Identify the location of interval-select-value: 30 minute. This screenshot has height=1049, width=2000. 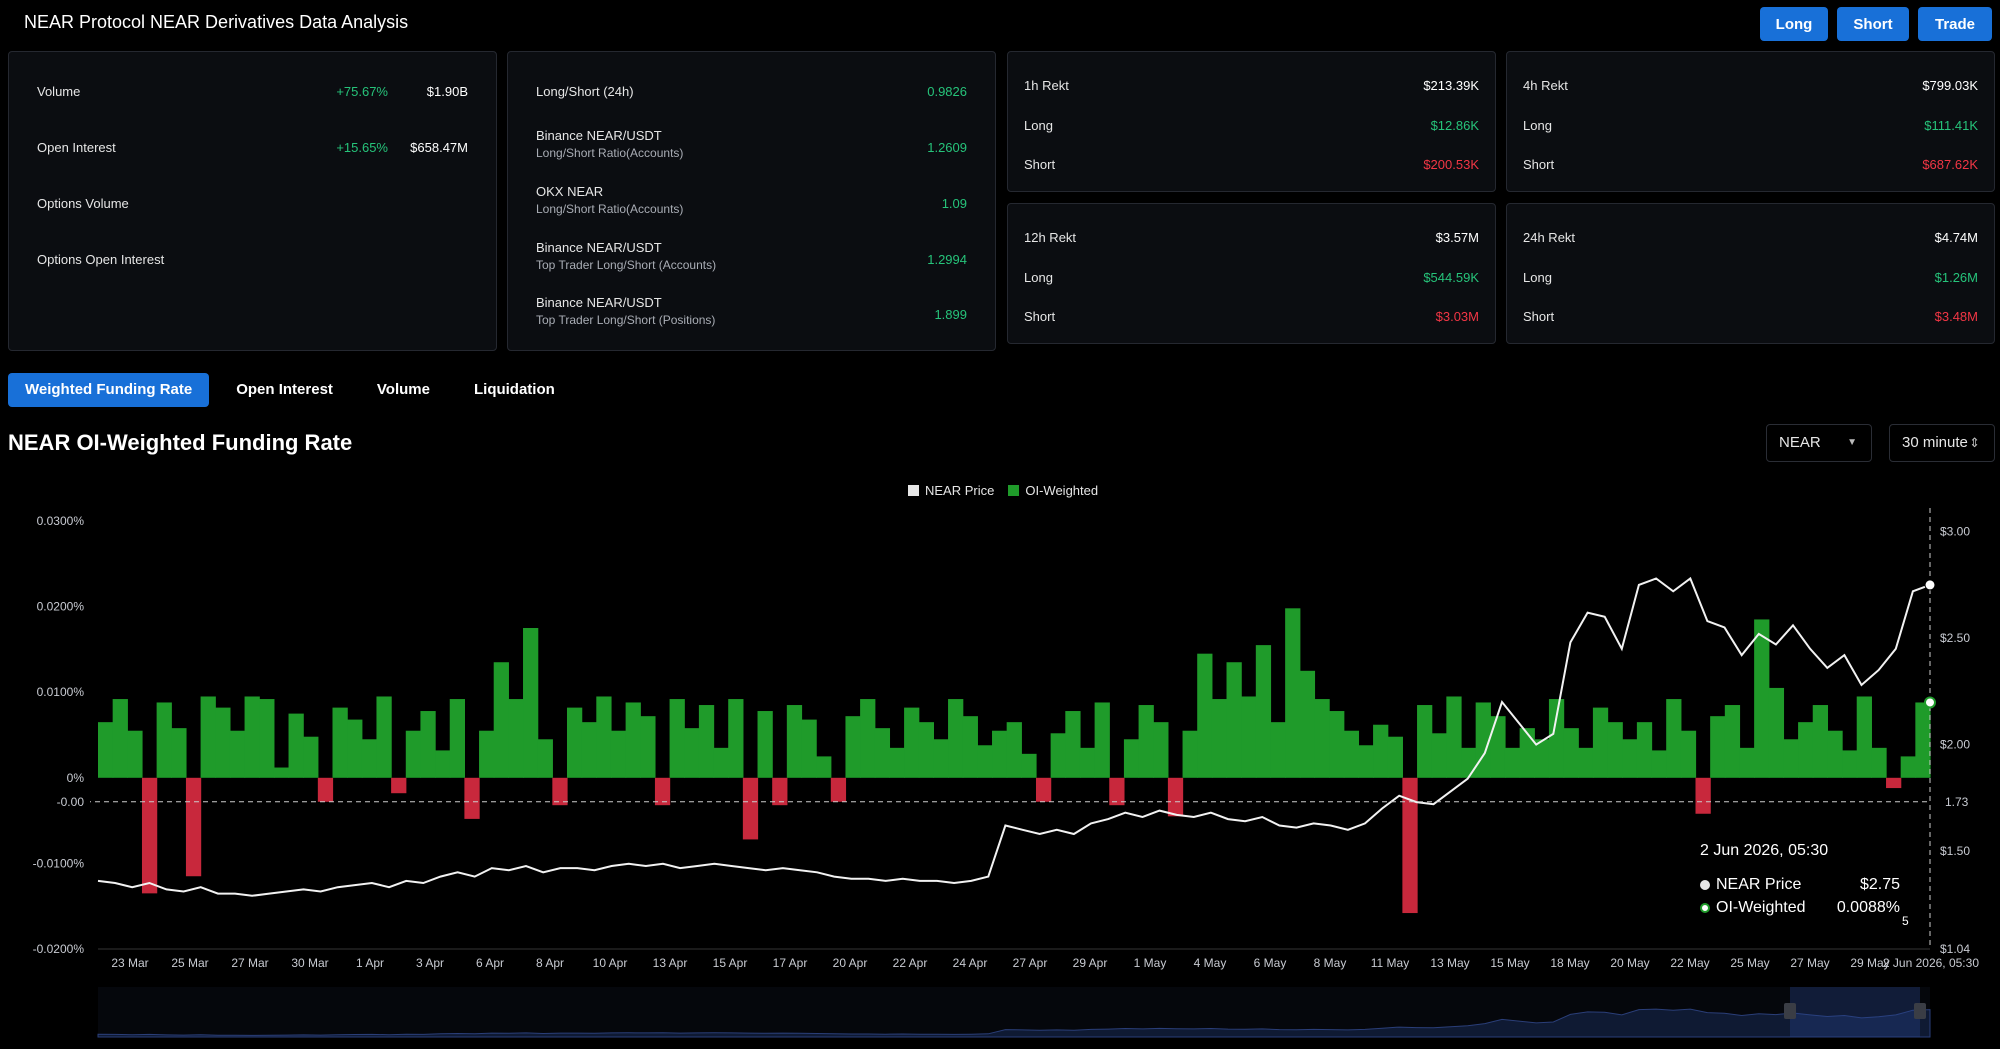
(1935, 442).